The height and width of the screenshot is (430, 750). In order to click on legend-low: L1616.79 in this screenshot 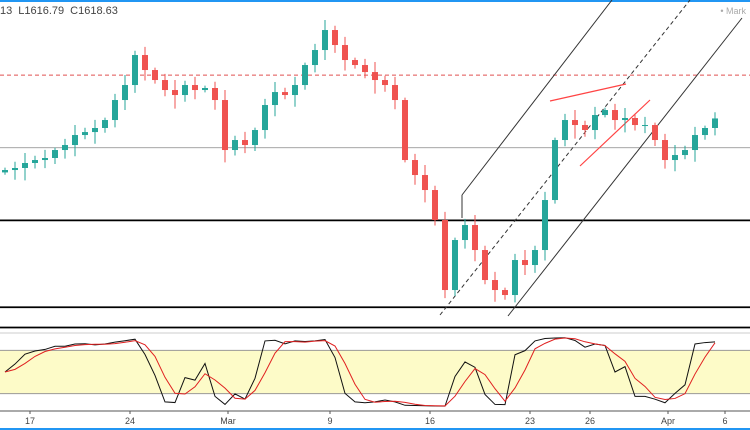, I will do `click(41, 11)`.